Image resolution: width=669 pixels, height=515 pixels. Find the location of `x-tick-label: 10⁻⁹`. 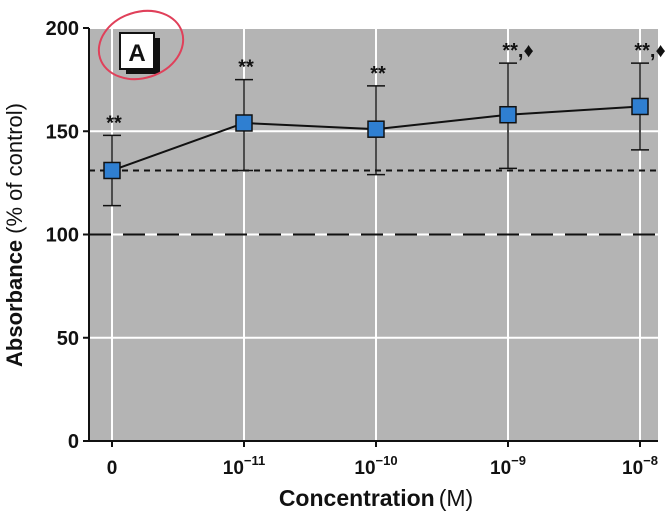

x-tick-label: 10⁻⁹ is located at coordinates (508, 466).